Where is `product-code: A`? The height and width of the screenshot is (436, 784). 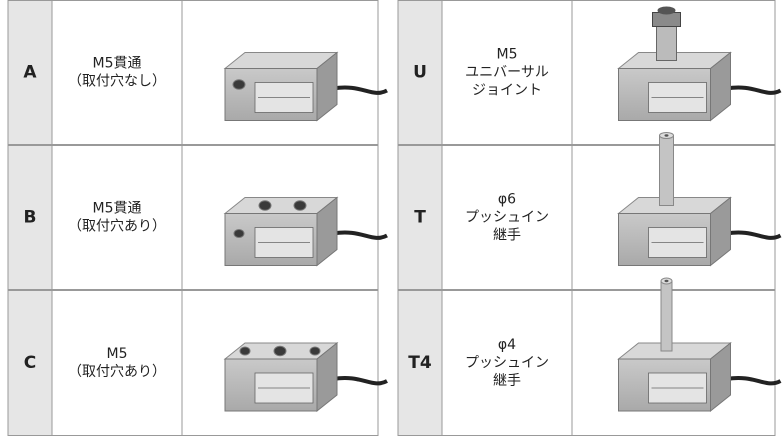 product-code: A is located at coordinates (30, 73).